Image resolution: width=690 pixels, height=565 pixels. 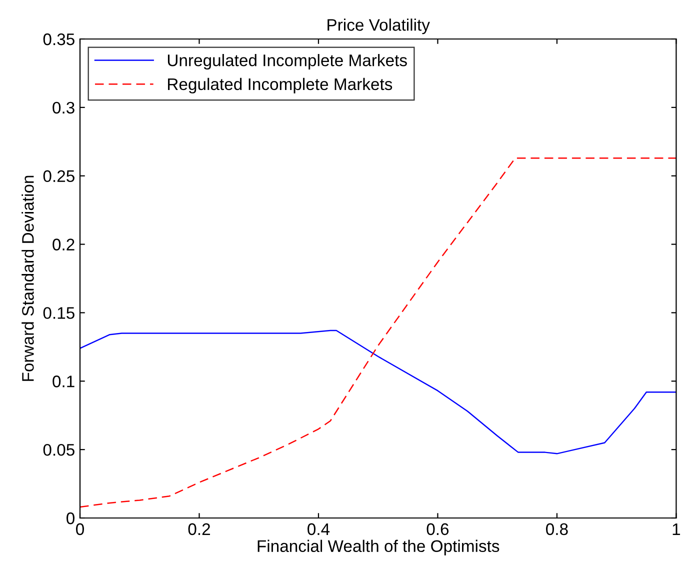 I want to click on x-tick-label: 0.4, so click(x=319, y=529).